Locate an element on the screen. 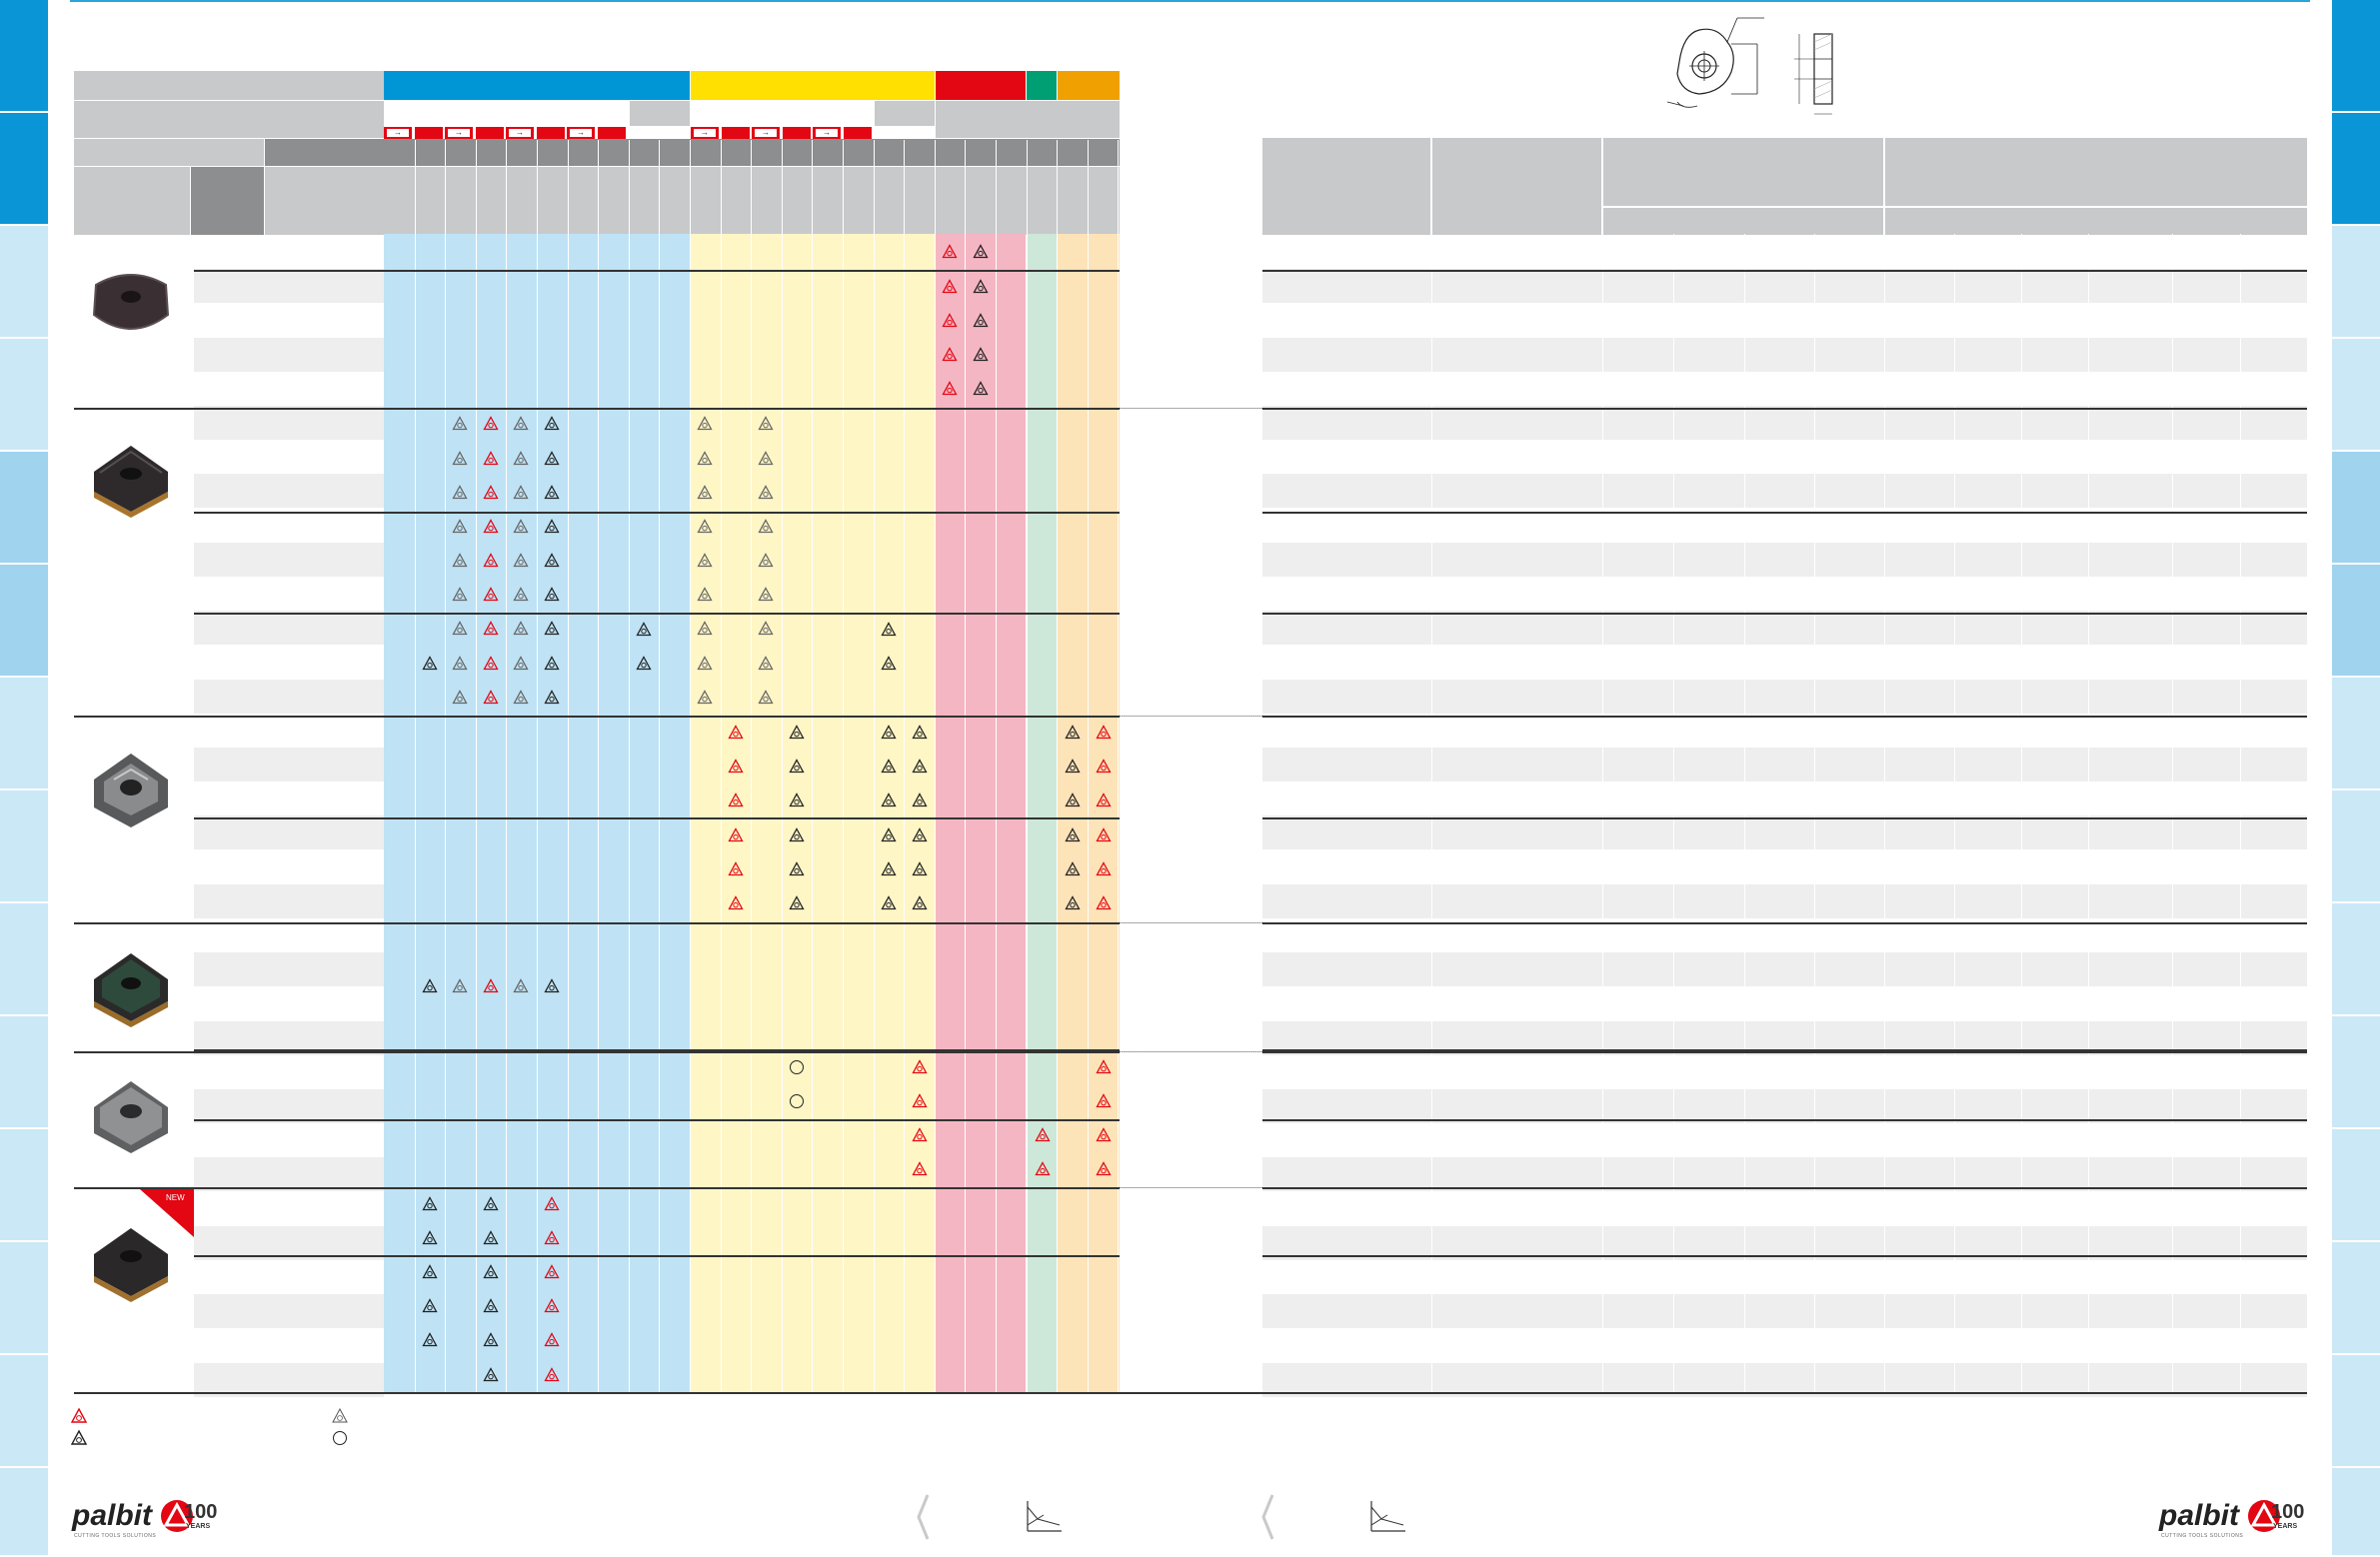 This screenshot has height=1557, width=2380. right-header-dims-sub is located at coordinates (1743, 222).